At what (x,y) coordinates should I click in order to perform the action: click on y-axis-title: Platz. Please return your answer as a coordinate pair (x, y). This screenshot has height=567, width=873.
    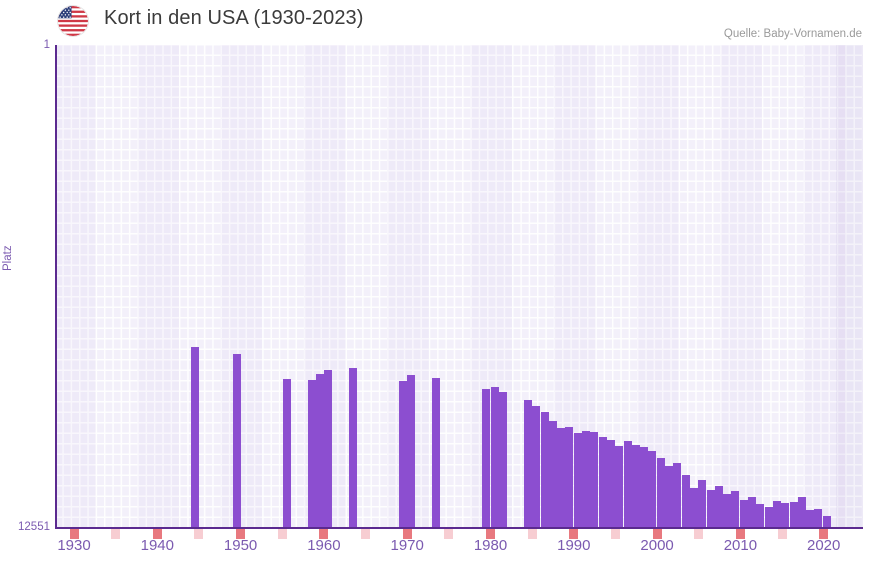
    Looking at the image, I should click on (8, 258).